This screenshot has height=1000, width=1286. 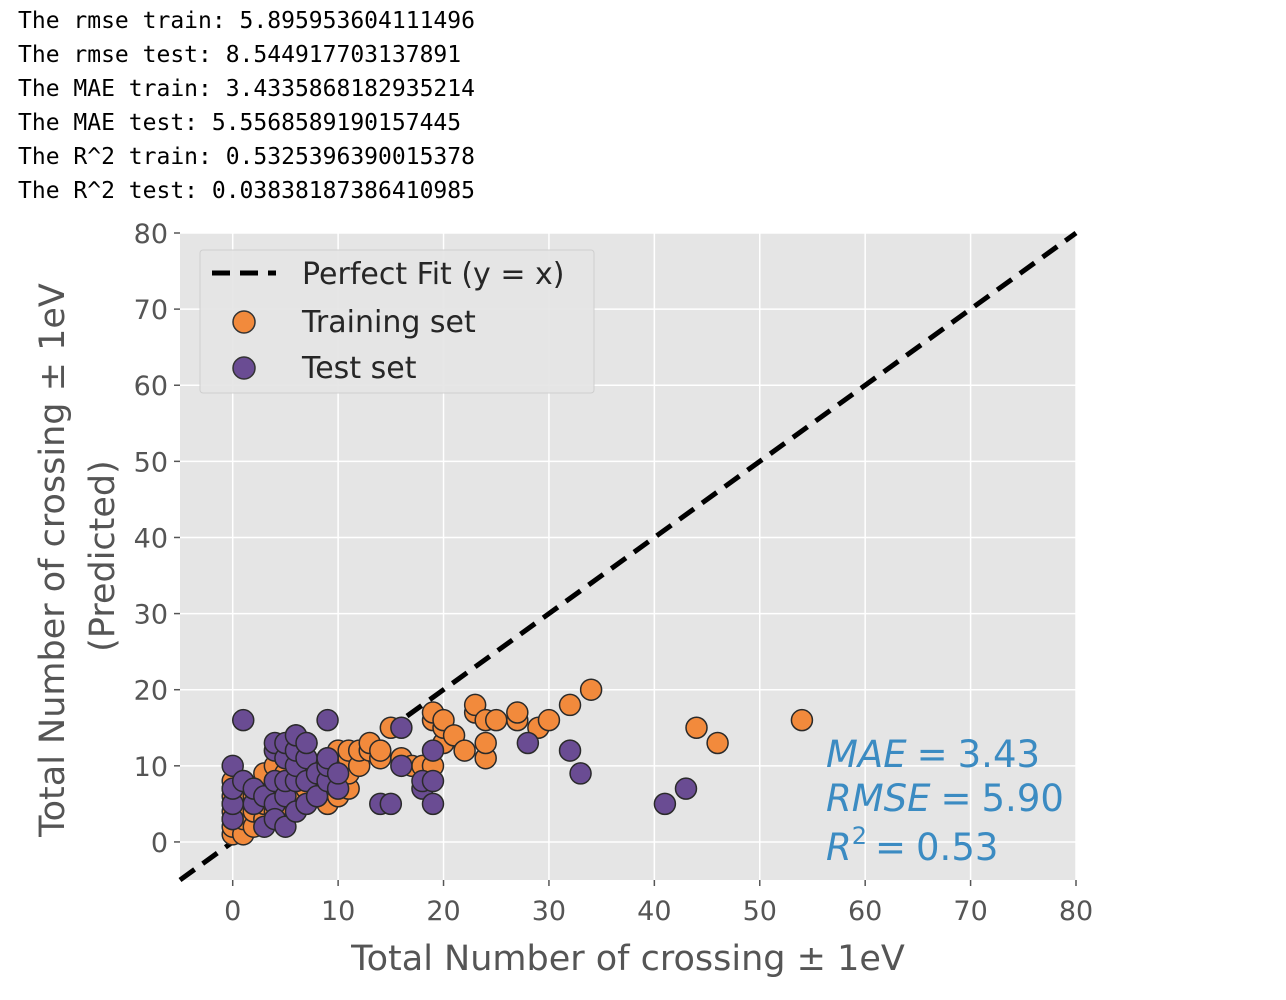 What do you see at coordinates (232, 911) in the screenshot?
I see `x-tick-label: 0` at bounding box center [232, 911].